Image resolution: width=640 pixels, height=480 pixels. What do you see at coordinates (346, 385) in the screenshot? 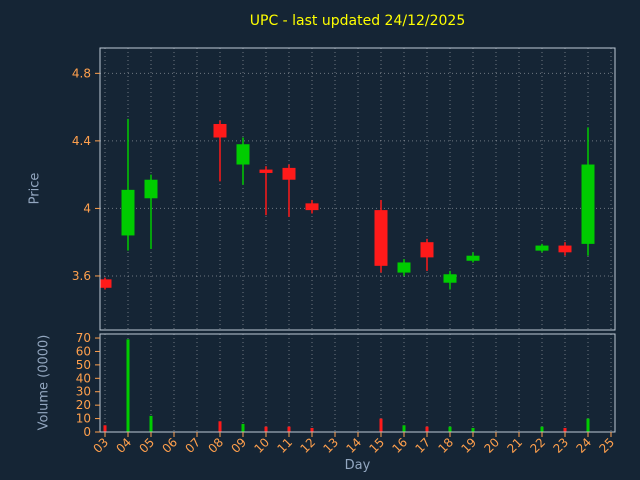
I see `volume-bars` at bounding box center [346, 385].